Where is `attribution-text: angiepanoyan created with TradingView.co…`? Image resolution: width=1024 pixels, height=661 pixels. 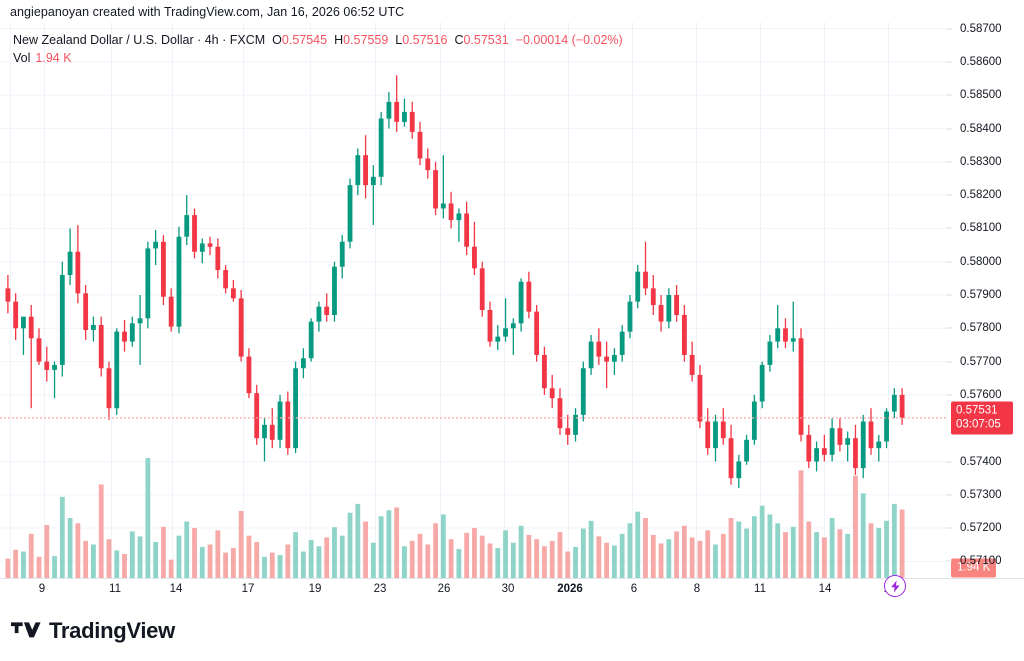
attribution-text: angiepanoyan created with TradingView.co… is located at coordinates (207, 12).